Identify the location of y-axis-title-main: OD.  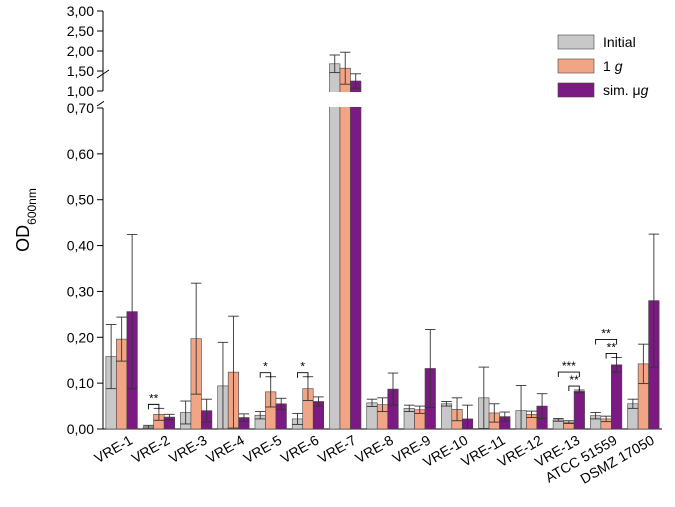
(23, 238).